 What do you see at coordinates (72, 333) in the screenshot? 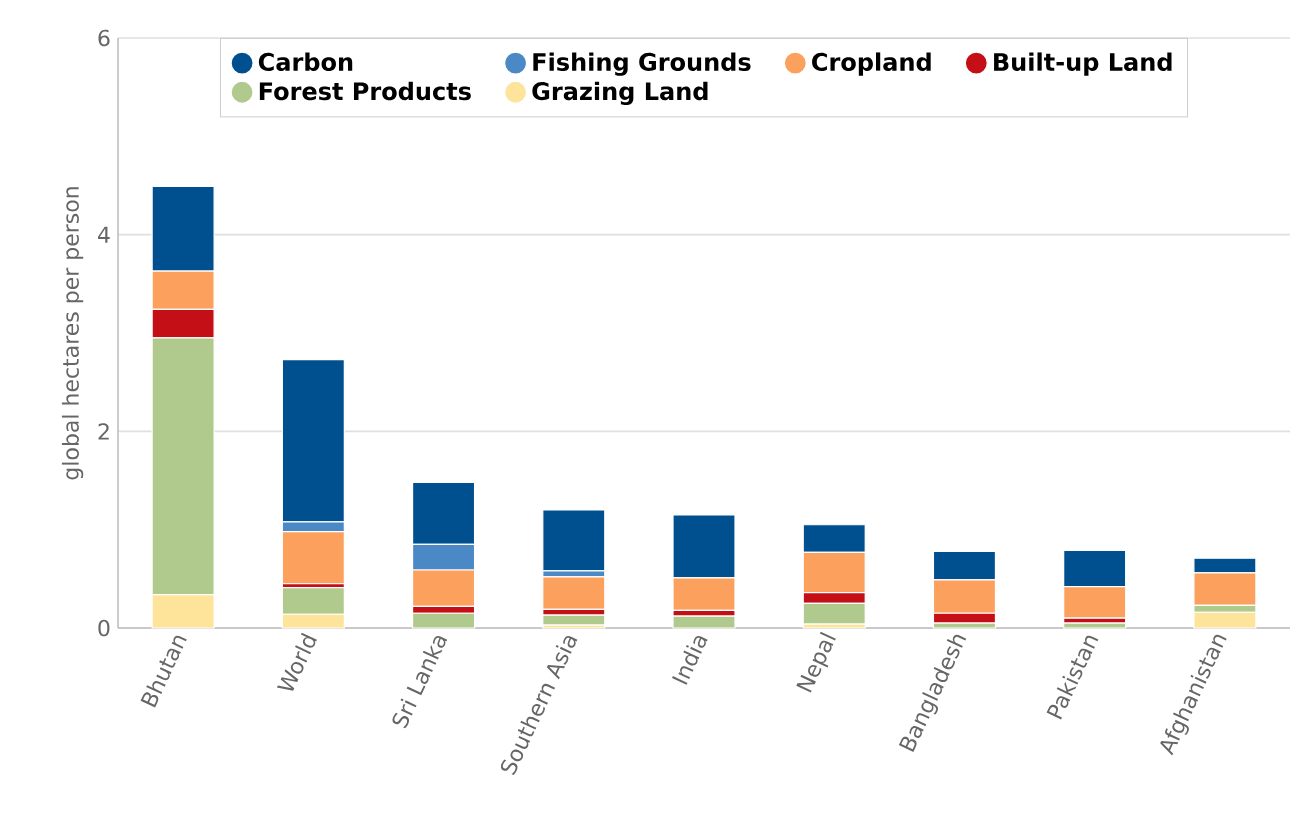
I see `y-axis-title: global hectares per person` at bounding box center [72, 333].